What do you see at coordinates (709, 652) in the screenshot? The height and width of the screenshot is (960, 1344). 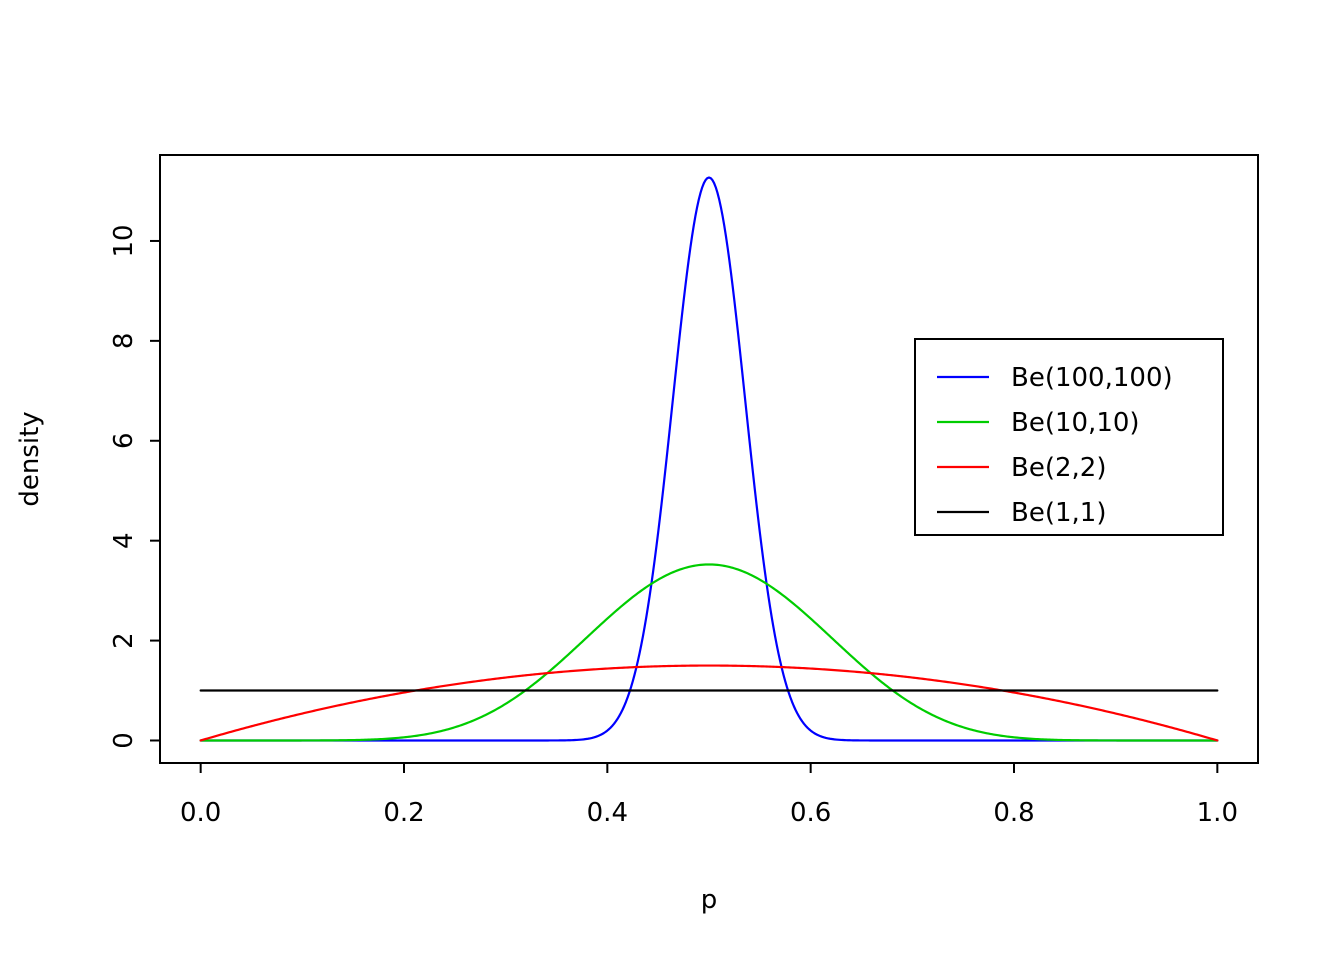 I see `series-curve-be-10-10-` at bounding box center [709, 652].